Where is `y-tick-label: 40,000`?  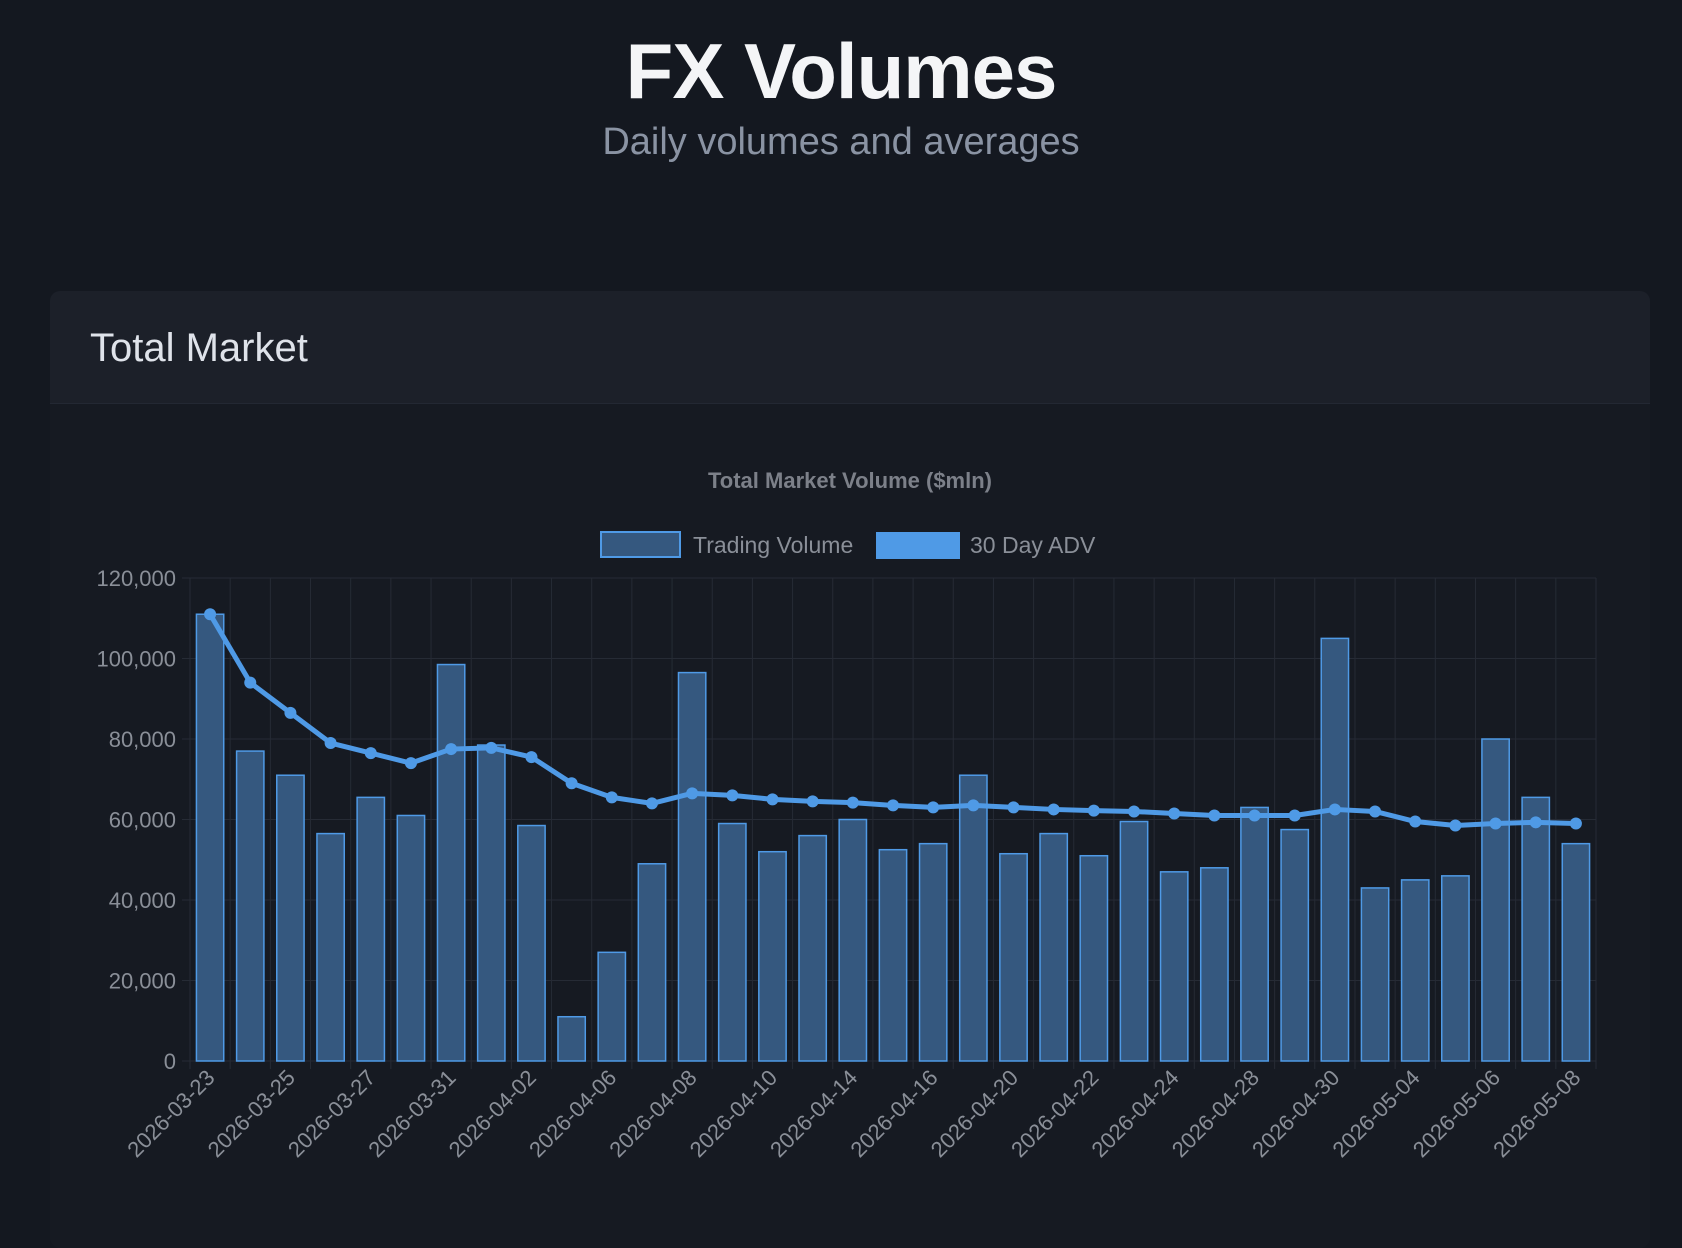
y-tick-label: 40,000 is located at coordinates (142, 900).